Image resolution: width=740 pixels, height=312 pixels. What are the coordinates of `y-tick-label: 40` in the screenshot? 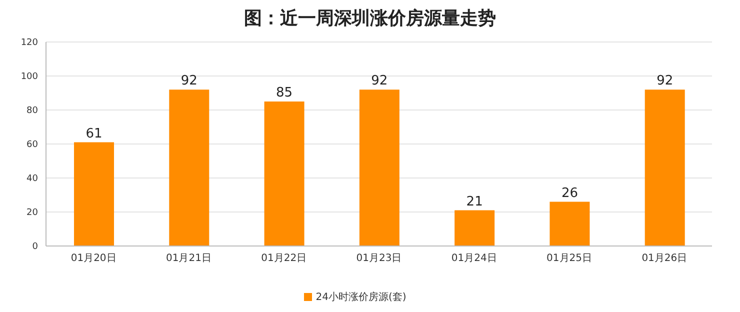 It's located at (32, 179).